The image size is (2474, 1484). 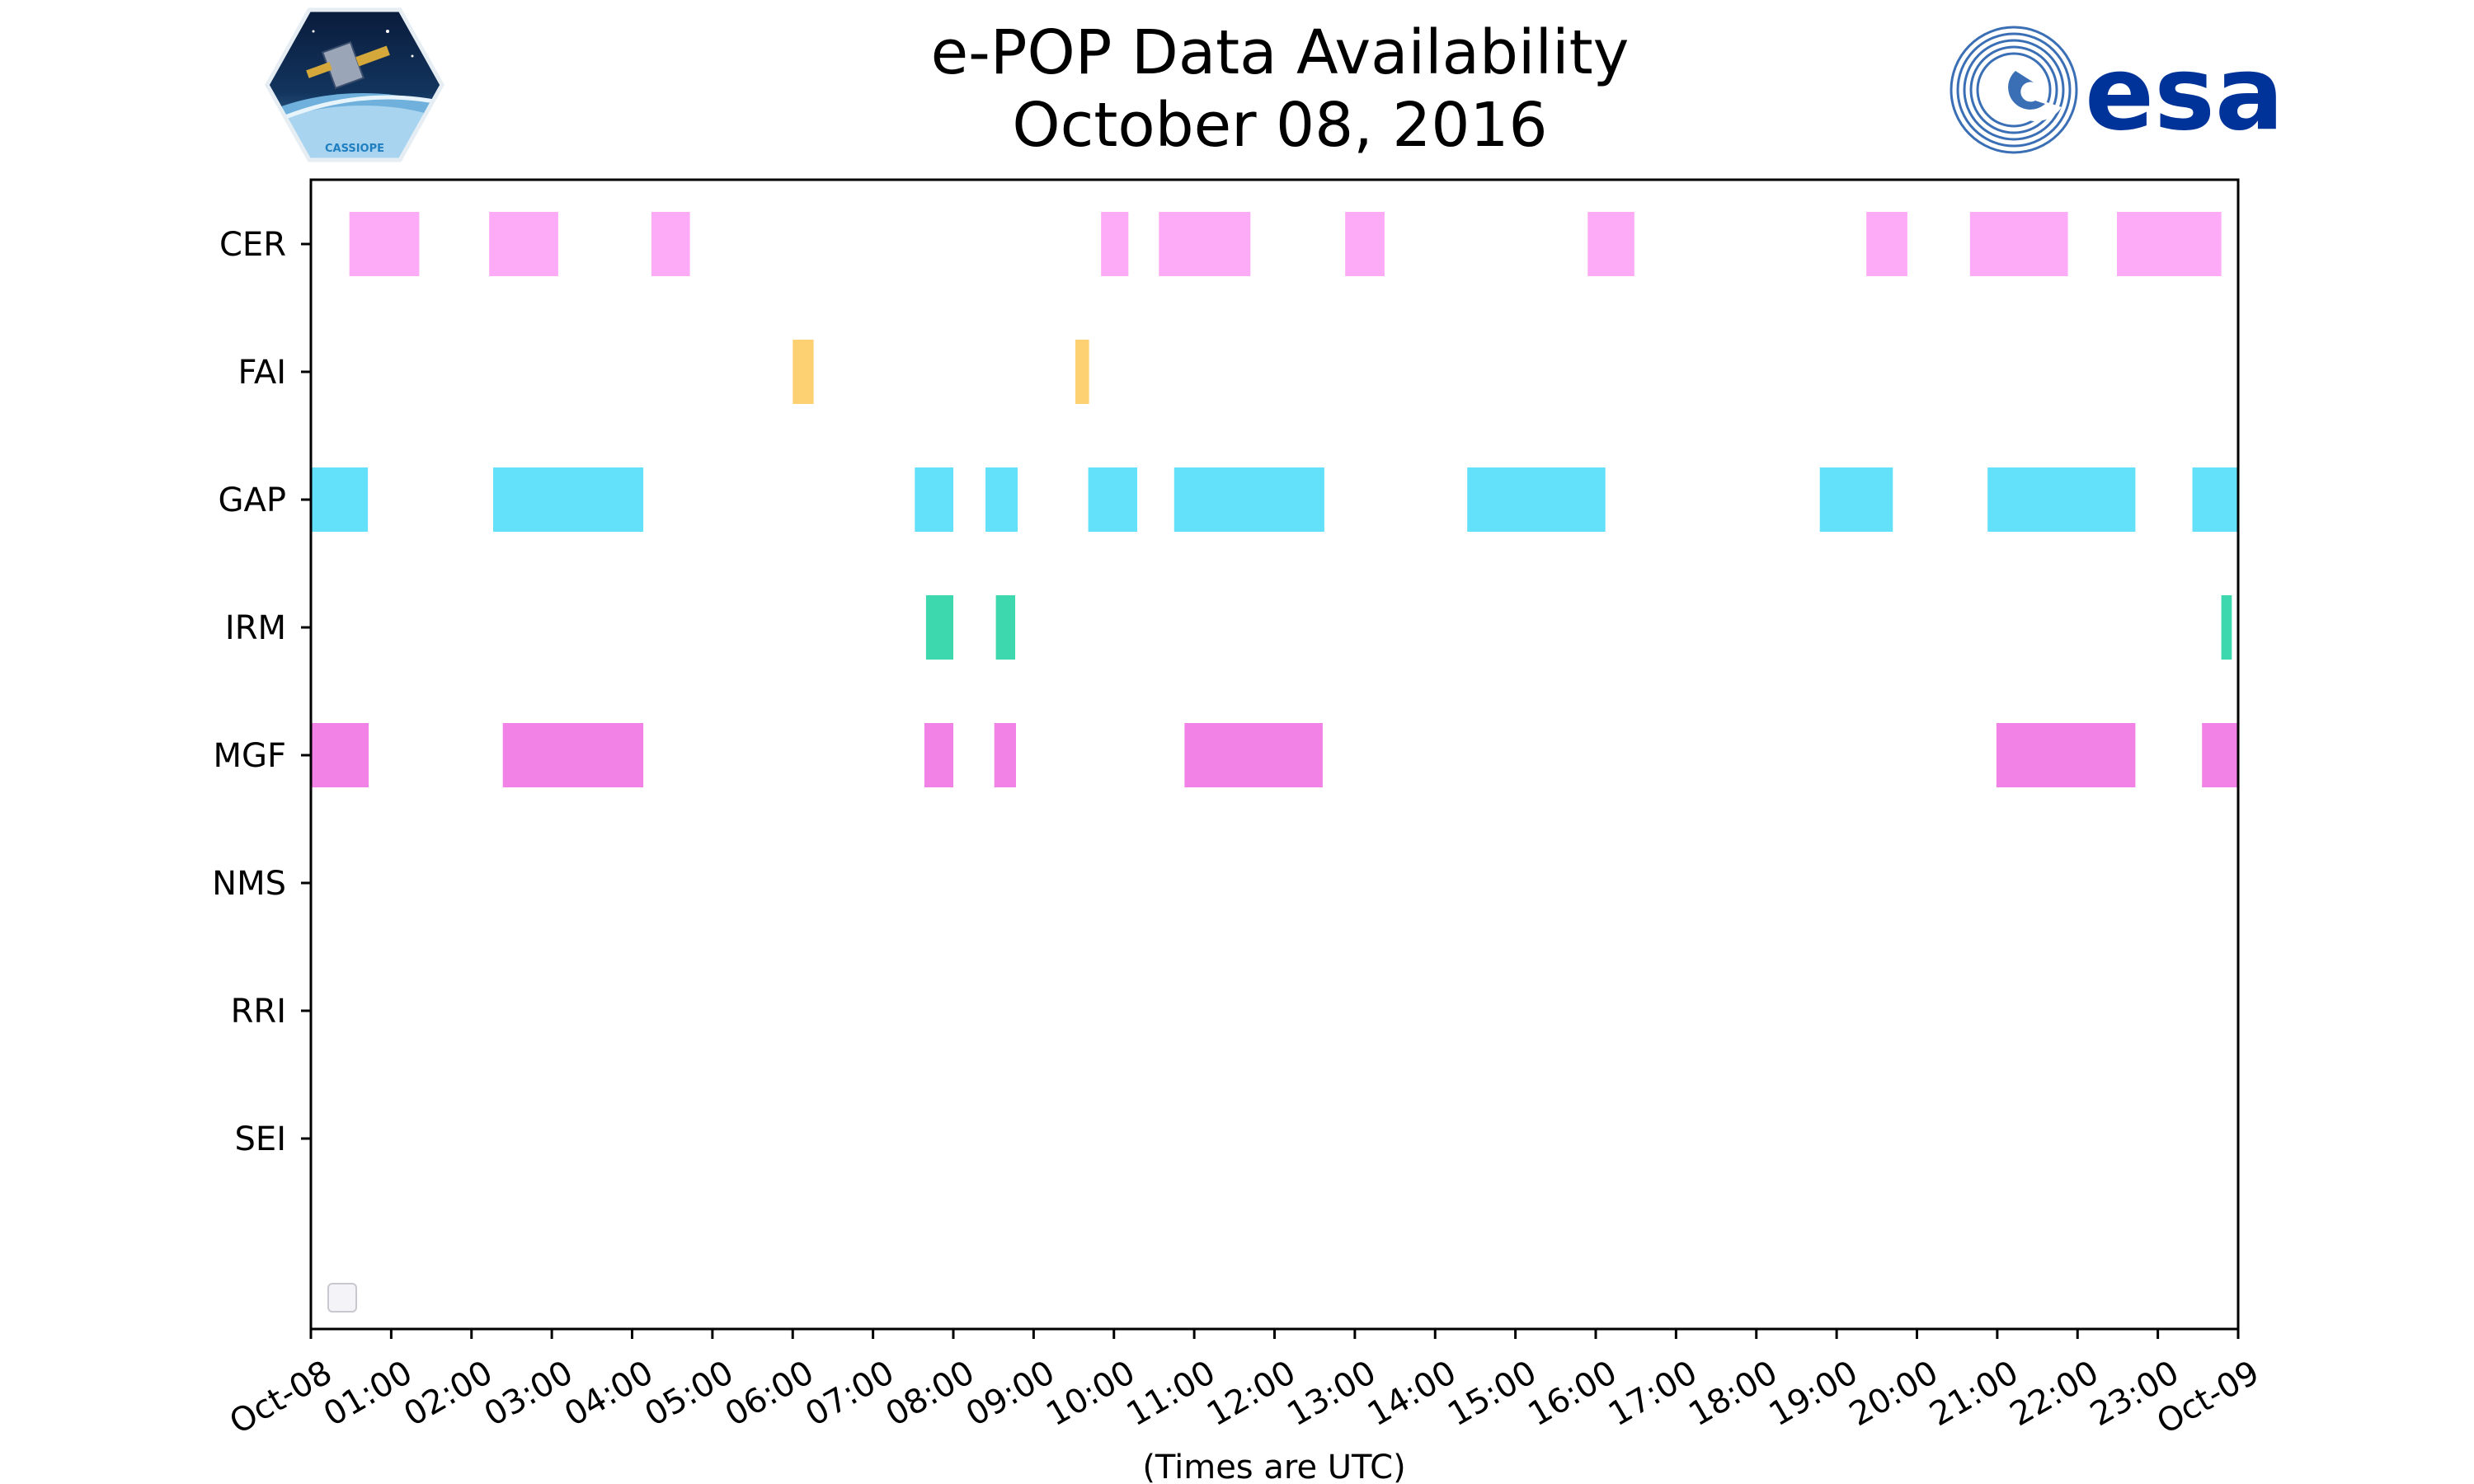 What do you see at coordinates (850, 1394) in the screenshot?
I see `x-tick-label-7: 07:00` at bounding box center [850, 1394].